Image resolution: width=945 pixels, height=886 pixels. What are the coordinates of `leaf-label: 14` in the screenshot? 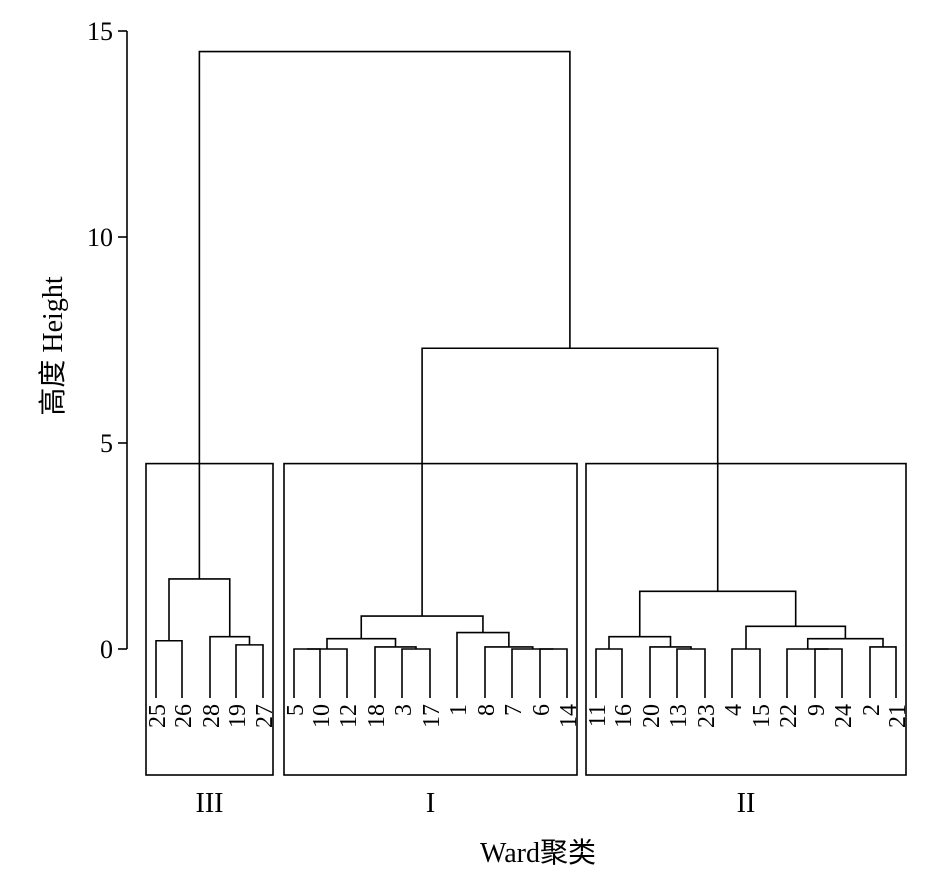 It's located at (569, 716).